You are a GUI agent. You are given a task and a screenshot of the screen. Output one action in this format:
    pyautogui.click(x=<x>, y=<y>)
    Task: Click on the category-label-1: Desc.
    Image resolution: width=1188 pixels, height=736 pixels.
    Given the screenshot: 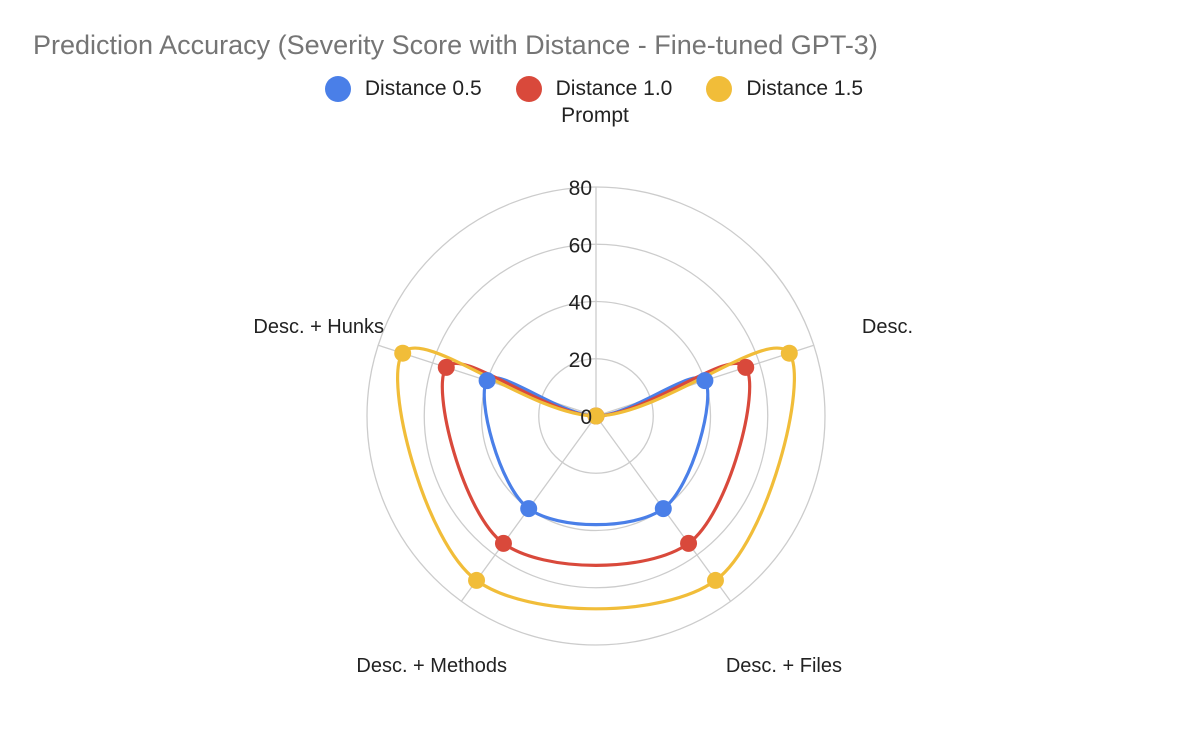 What is the action you would take?
    pyautogui.click(x=887, y=327)
    